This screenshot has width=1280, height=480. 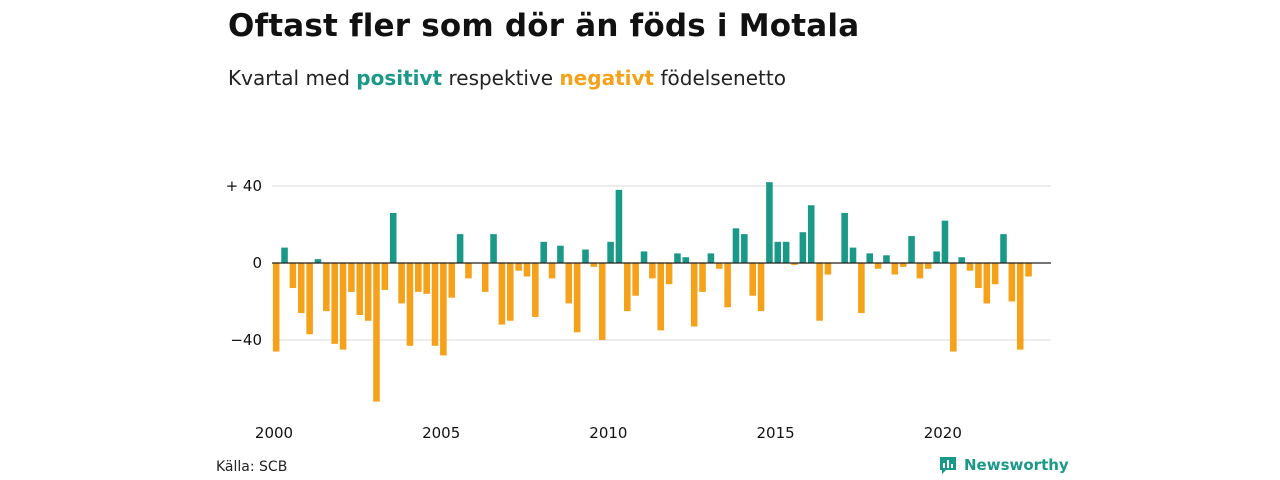 I want to click on y-tick-label: 0, so click(x=257, y=263).